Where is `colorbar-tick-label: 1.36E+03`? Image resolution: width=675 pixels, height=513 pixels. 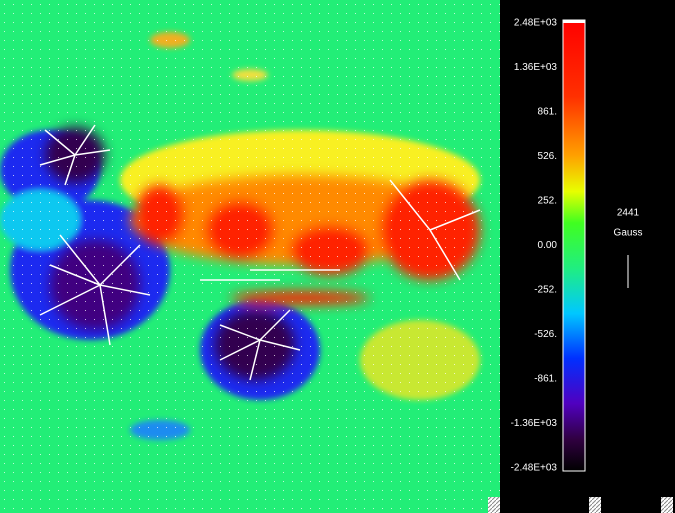
colorbar-tick-label: 1.36E+03 is located at coordinates (536, 67).